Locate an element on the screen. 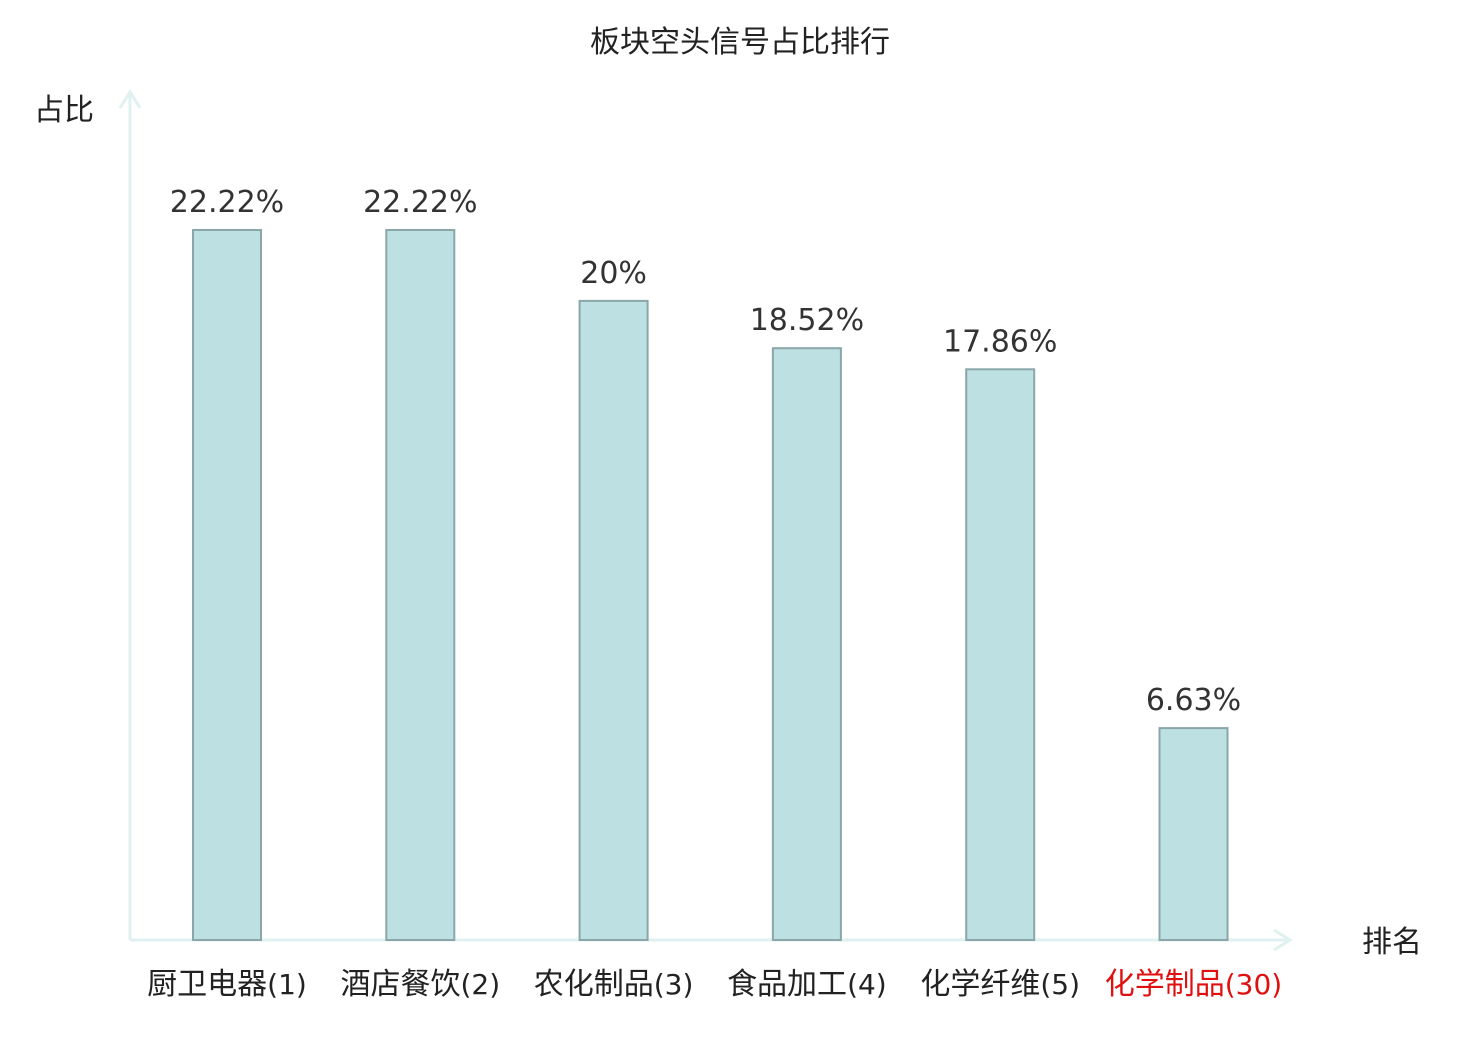  y-axis-arrow is located at coordinates (130, 99).